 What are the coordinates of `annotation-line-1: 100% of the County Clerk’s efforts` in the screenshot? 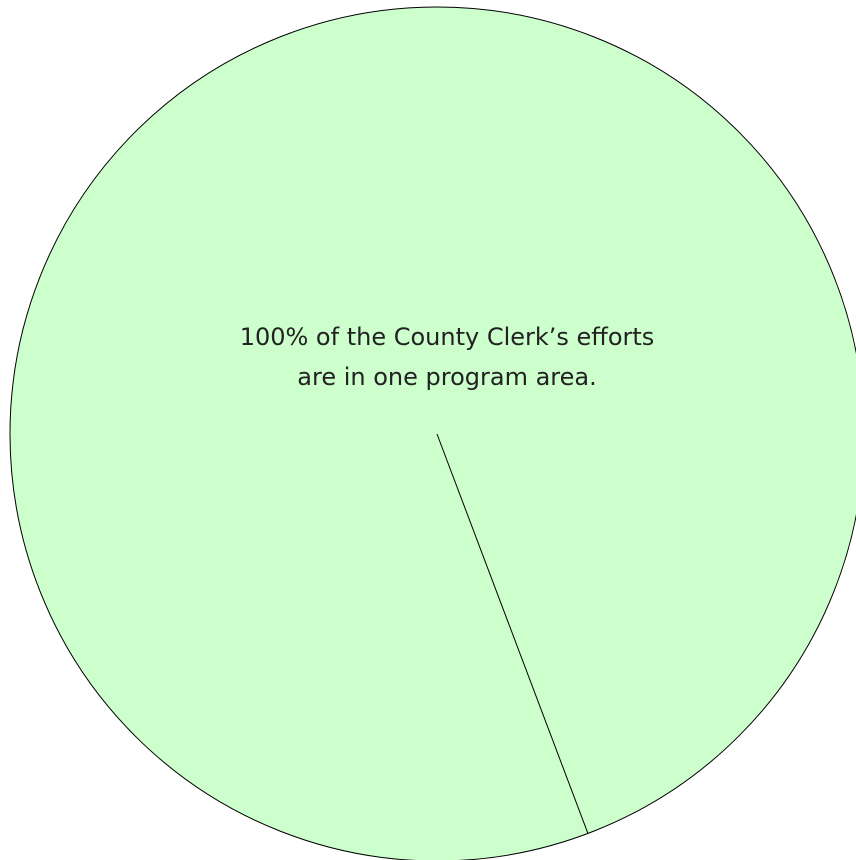 It's located at (447, 337).